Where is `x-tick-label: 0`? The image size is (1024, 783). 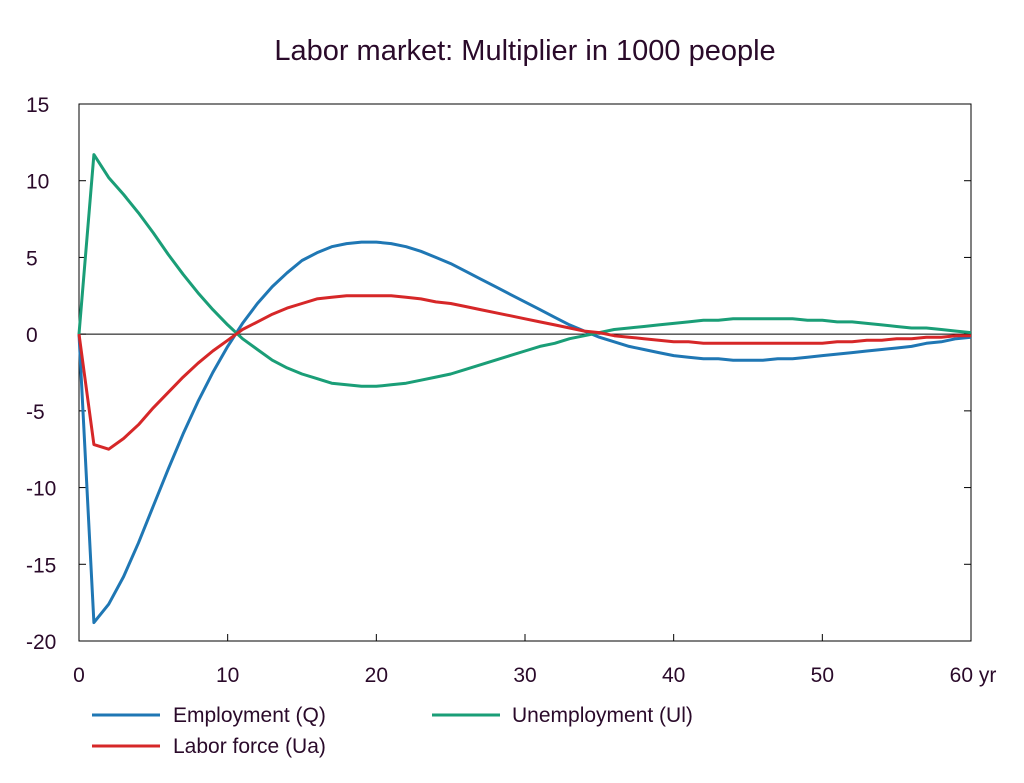
x-tick-label: 0 is located at coordinates (79, 675).